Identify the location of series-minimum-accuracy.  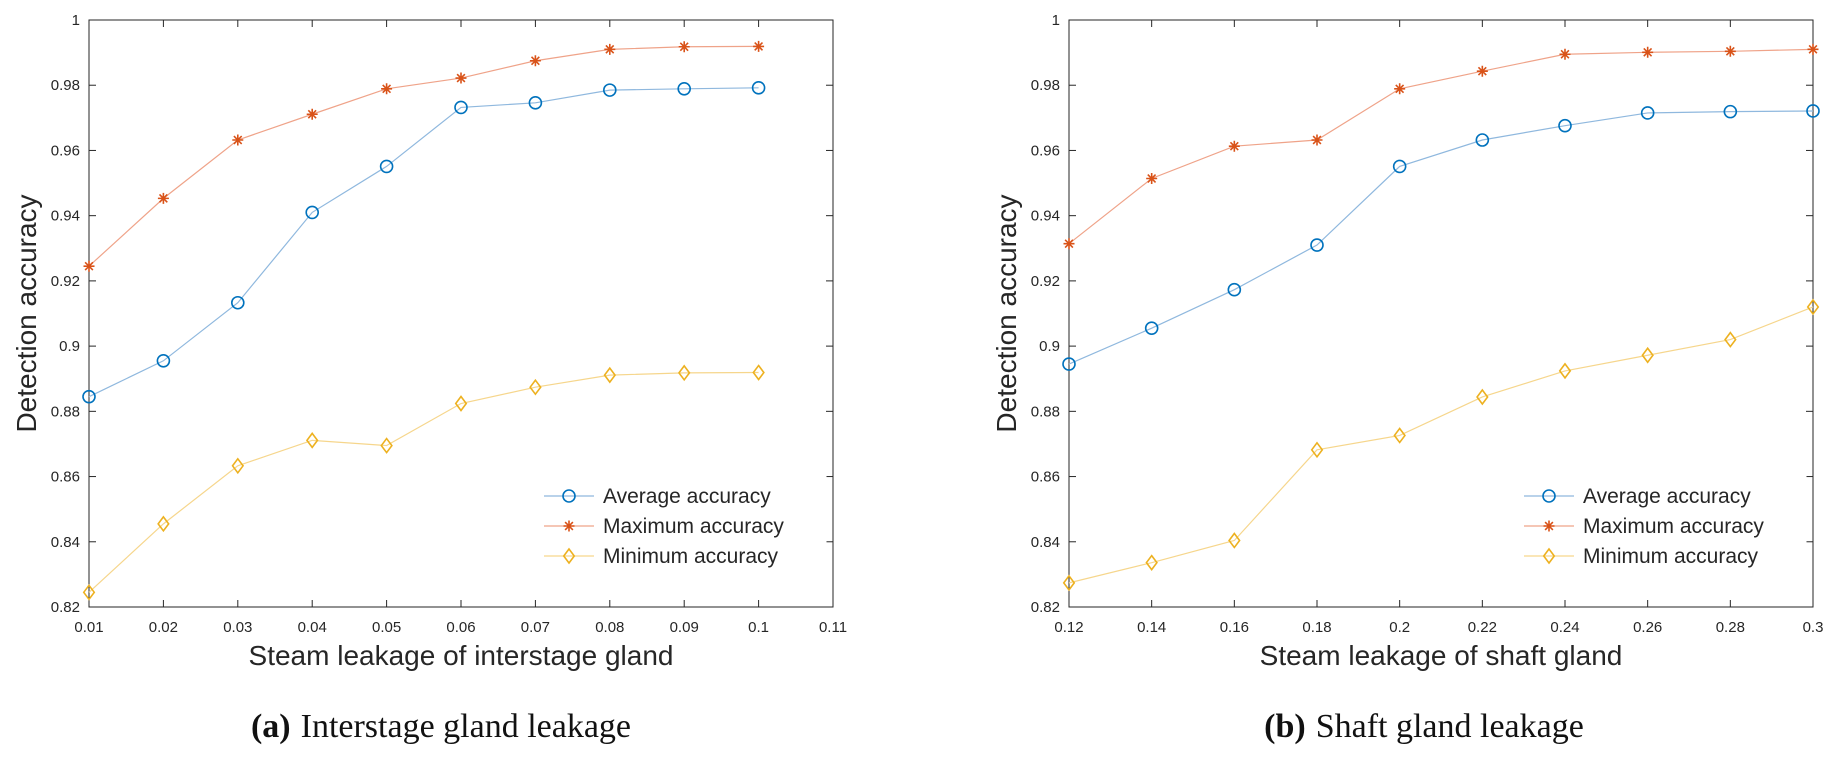
(423, 482).